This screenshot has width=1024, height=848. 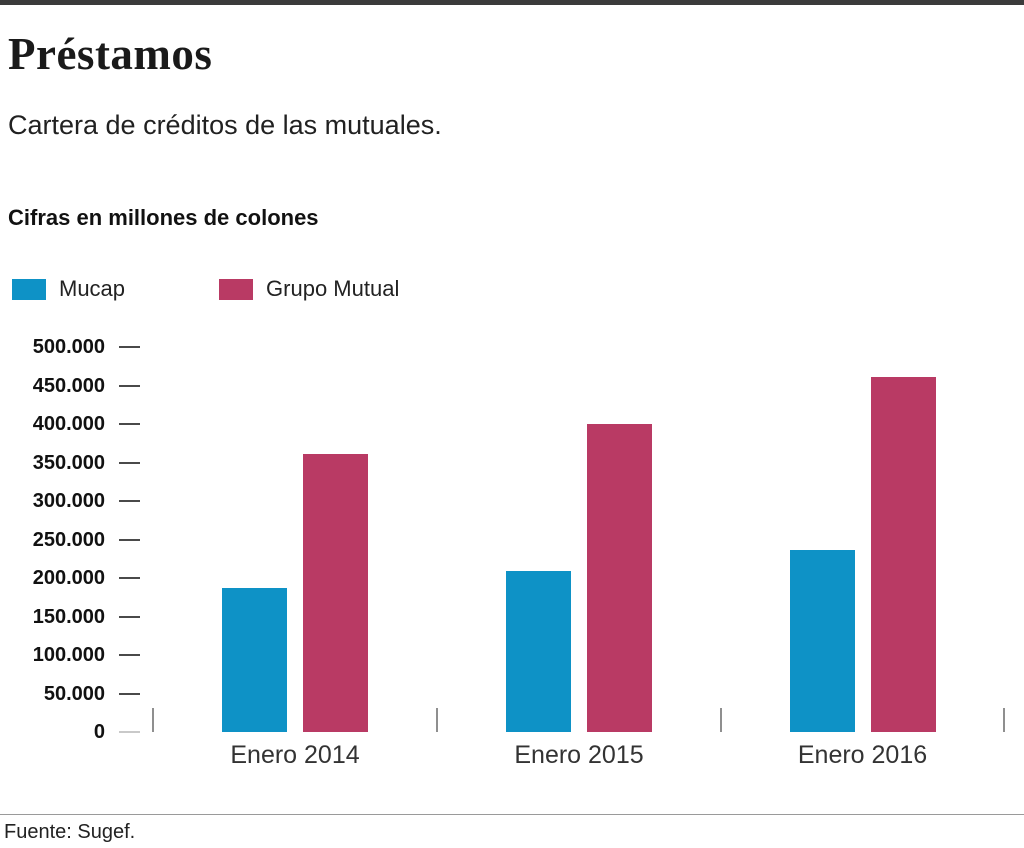 I want to click on source-credit: Fuente: Sugef., so click(x=70, y=832).